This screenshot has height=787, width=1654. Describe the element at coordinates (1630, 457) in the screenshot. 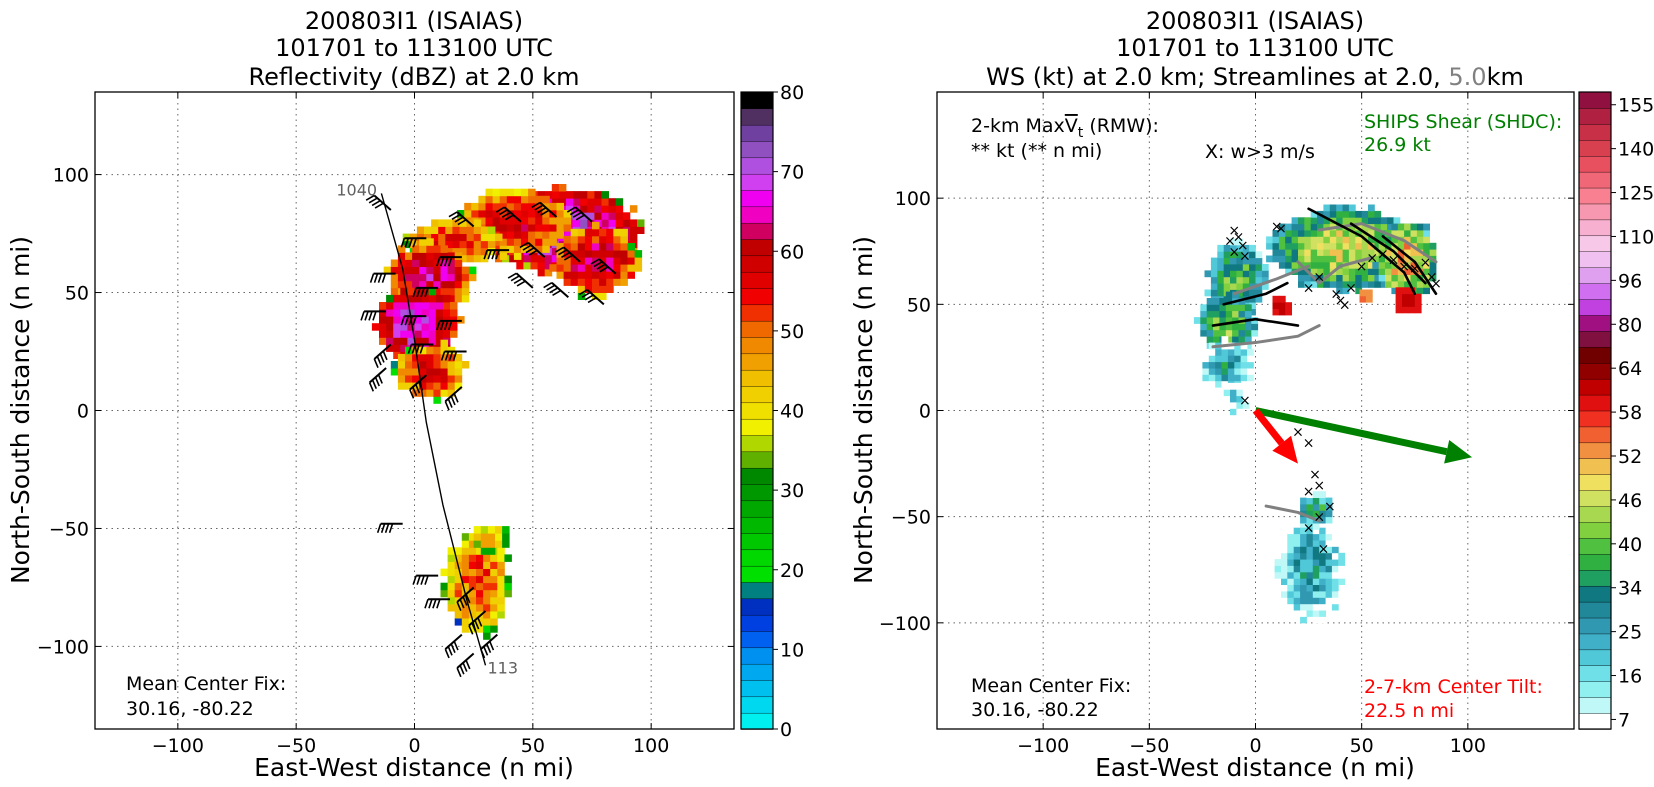

I see `colorbar-tick-label: 52` at that location.